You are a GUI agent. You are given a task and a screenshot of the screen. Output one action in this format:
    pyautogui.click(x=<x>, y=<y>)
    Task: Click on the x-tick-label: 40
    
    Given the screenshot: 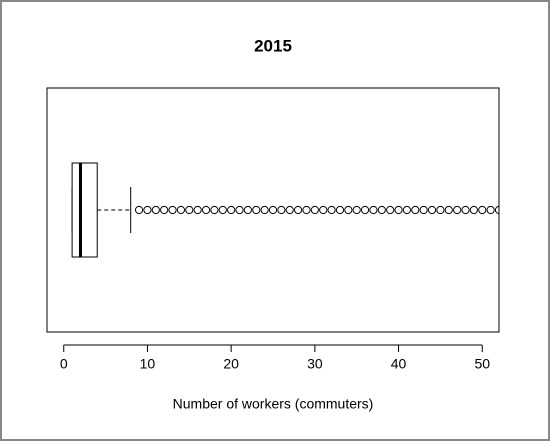 What is the action you would take?
    pyautogui.click(x=399, y=364)
    